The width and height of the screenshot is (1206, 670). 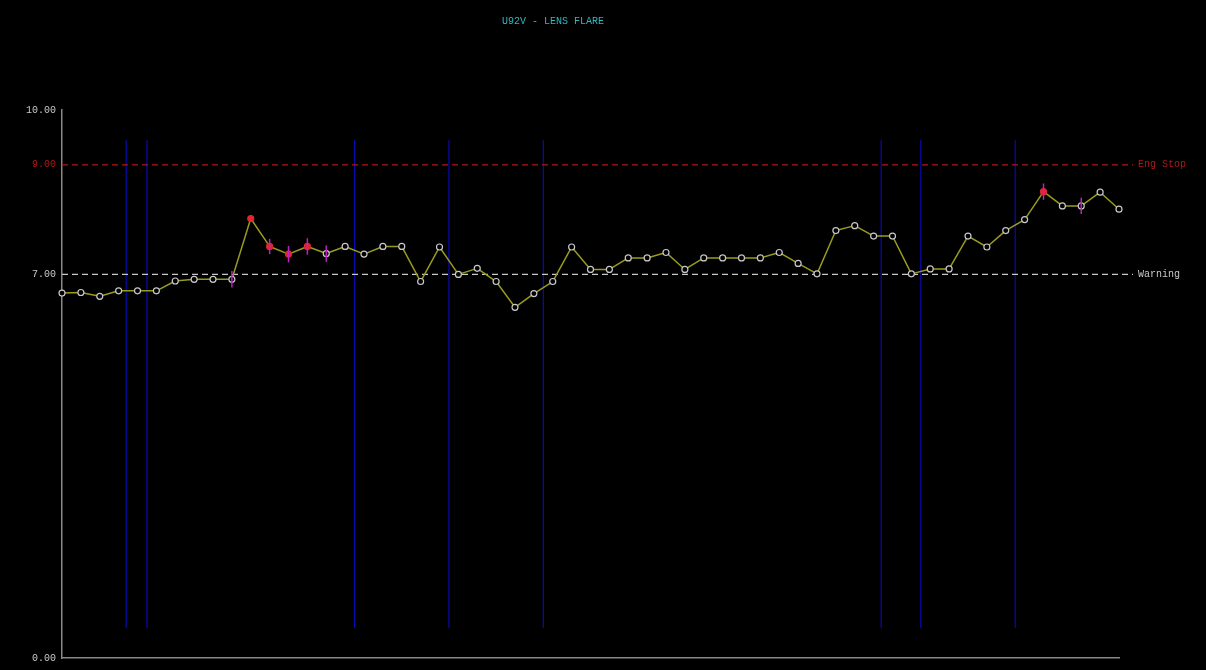 What do you see at coordinates (43, 165) in the screenshot?
I see `y-tick-label: 9.00` at bounding box center [43, 165].